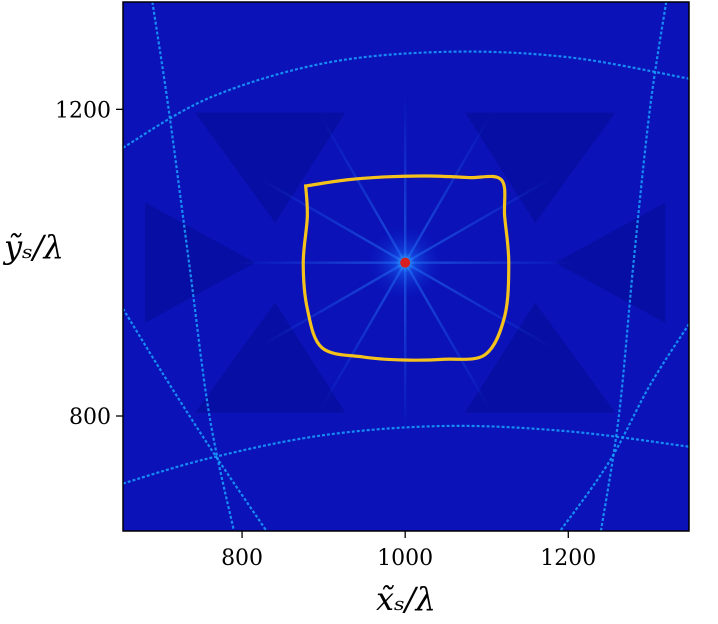  I want to click on source-point, so click(405, 262).